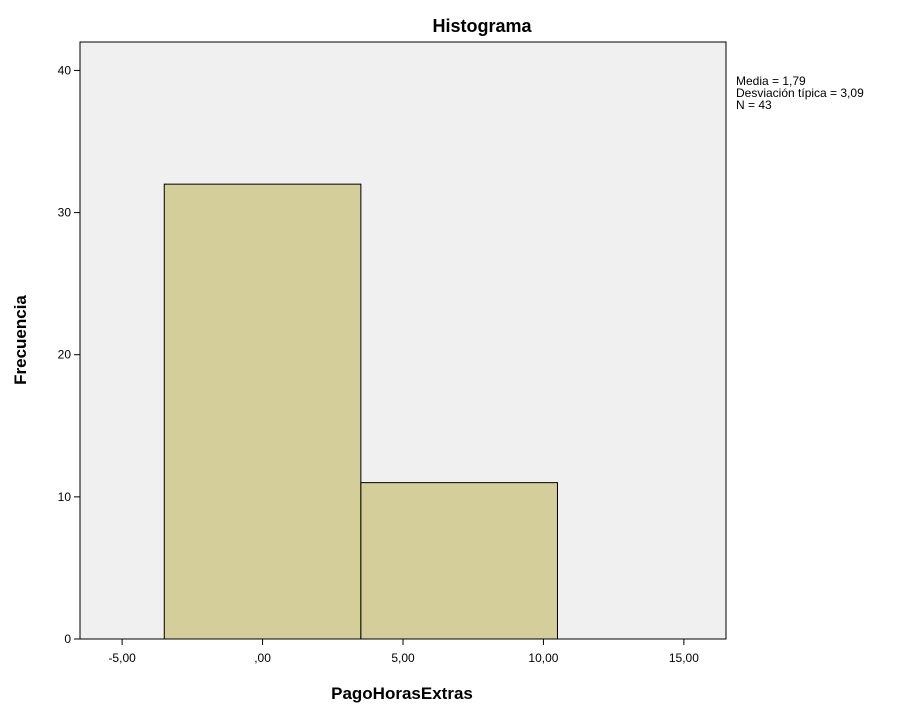 The image size is (918, 704). What do you see at coordinates (65, 497) in the screenshot?
I see `y-tick-label: 10` at bounding box center [65, 497].